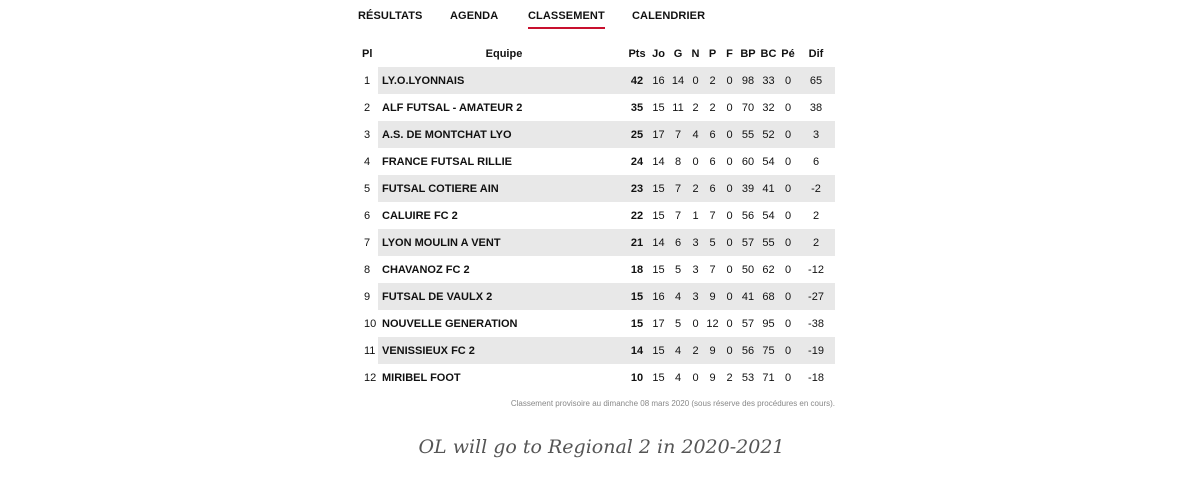  I want to click on cell-rank: 4, so click(367, 161).